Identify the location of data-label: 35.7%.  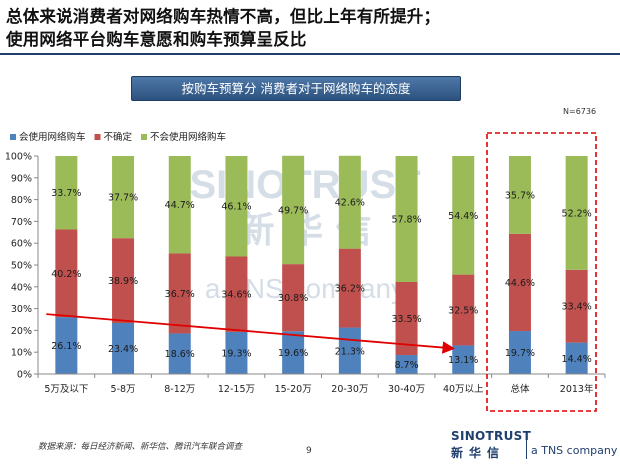
(520, 195).